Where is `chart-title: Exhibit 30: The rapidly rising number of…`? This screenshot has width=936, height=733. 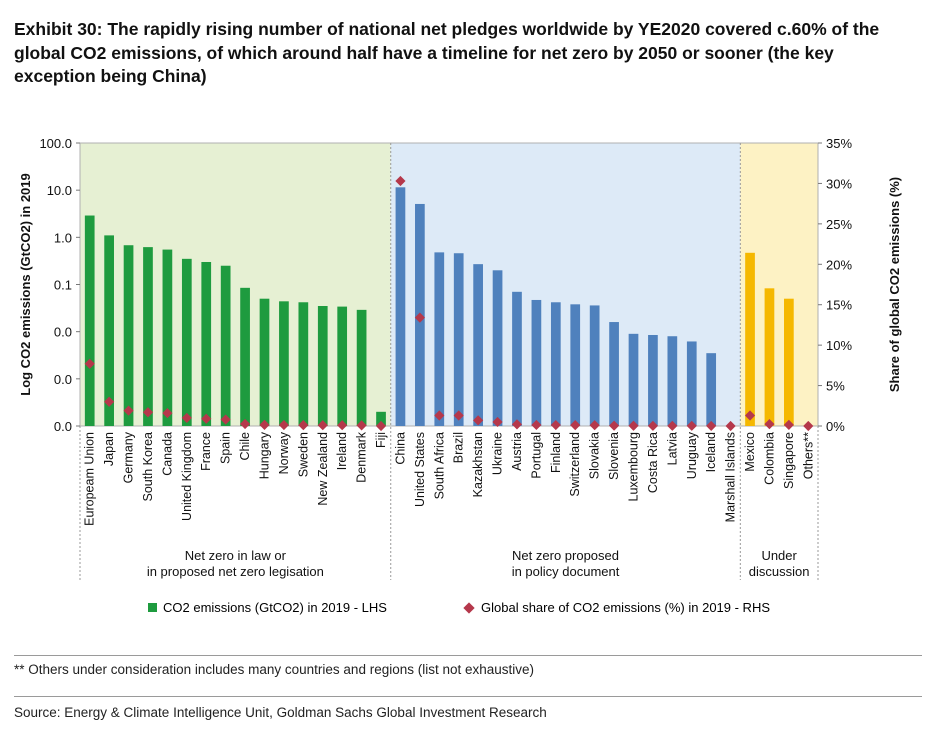 chart-title: Exhibit 30: The rapidly rising number of… is located at coordinates (447, 52).